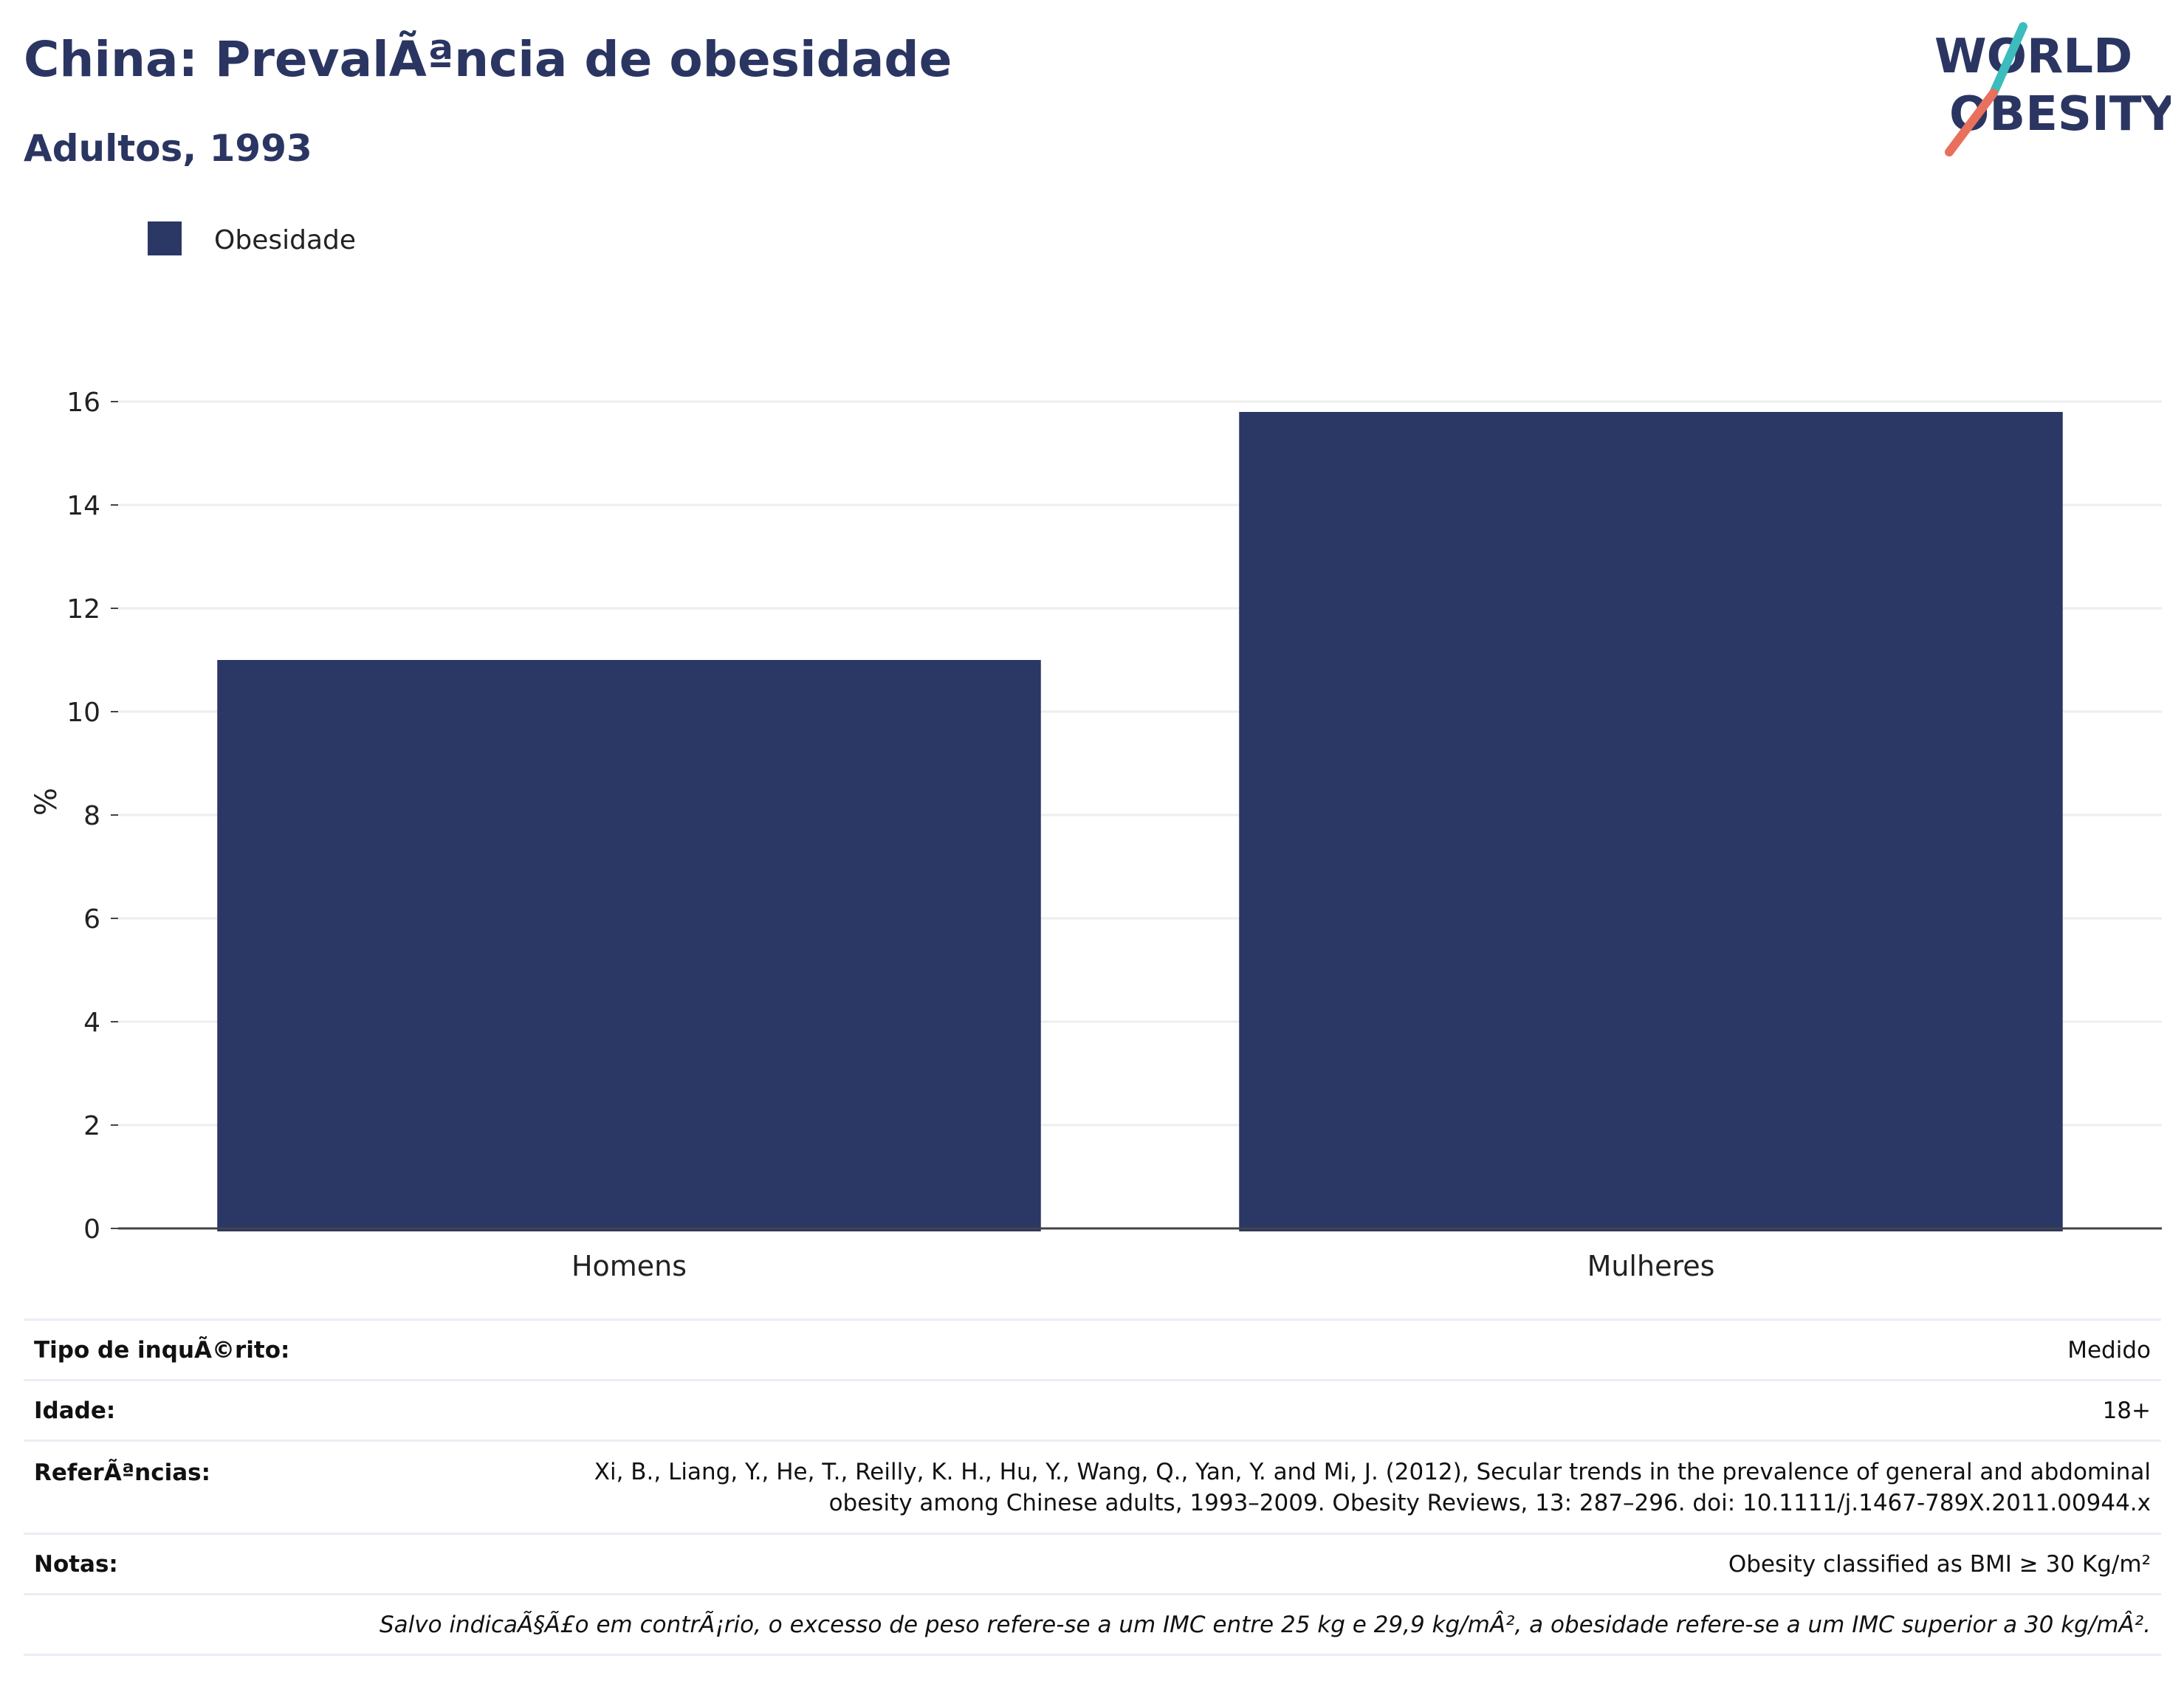 The image size is (2184, 1695). I want to click on legend: Obesidade, so click(252, 238).